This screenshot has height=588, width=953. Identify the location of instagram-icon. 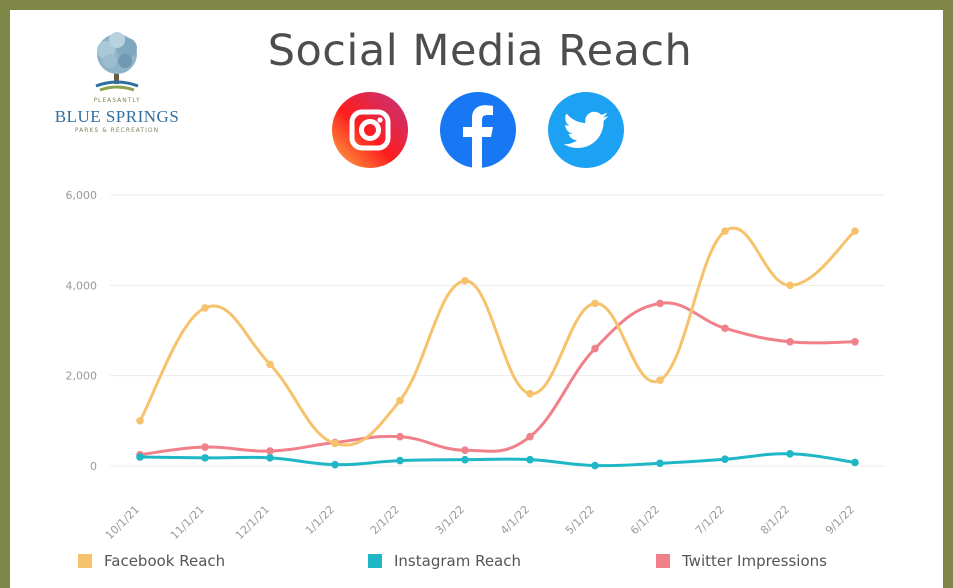
(370, 130).